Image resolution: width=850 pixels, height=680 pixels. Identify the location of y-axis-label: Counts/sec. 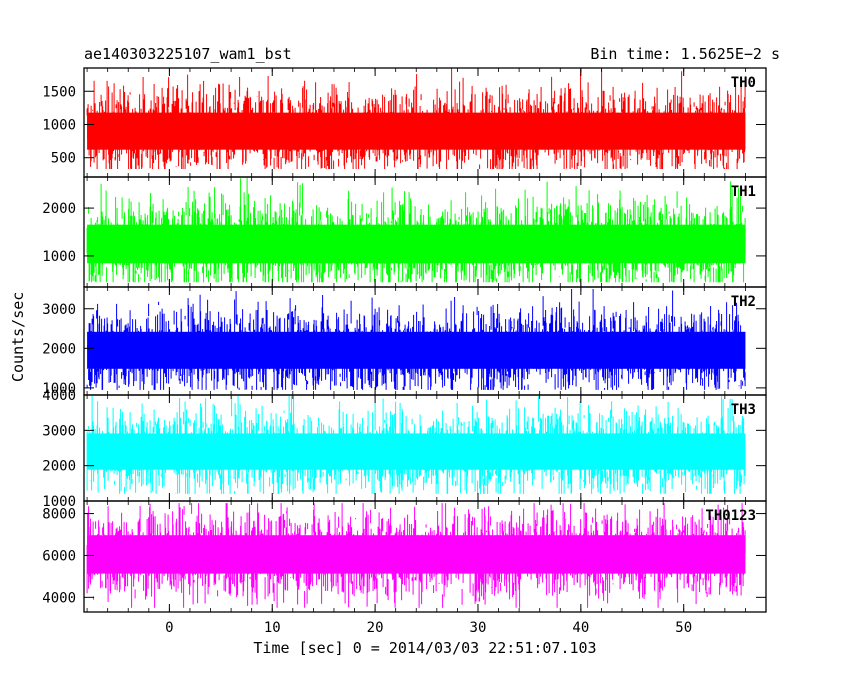
(18, 336).